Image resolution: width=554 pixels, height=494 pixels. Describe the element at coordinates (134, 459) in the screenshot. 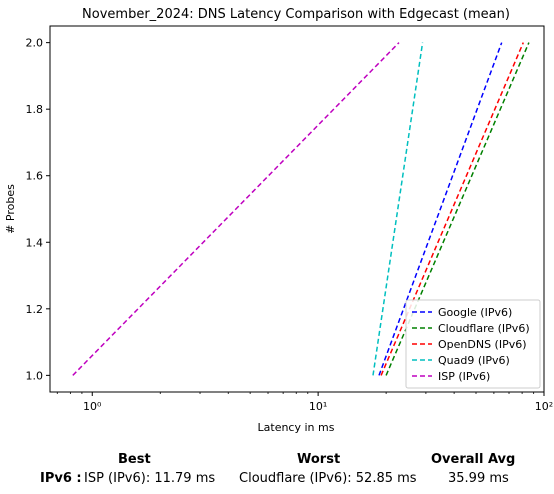

I see `best-header: Best` at that location.